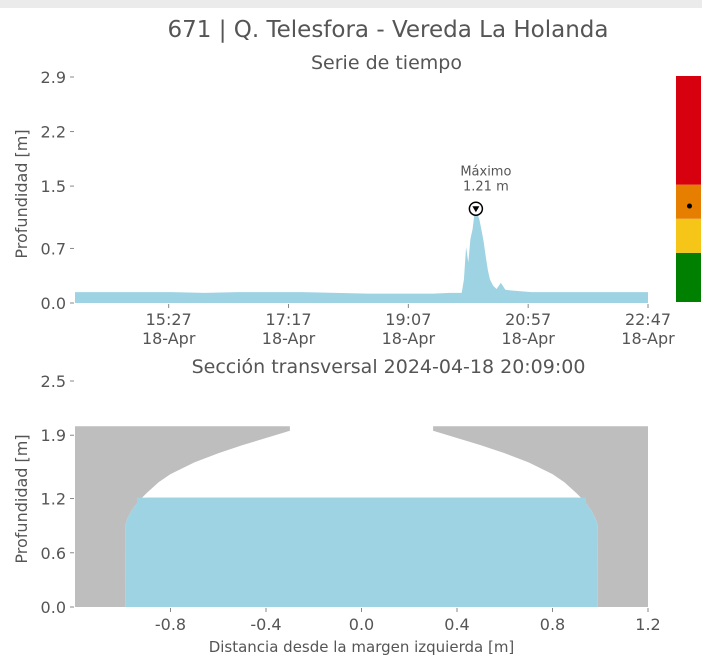 The width and height of the screenshot is (702, 665). Describe the element at coordinates (486, 187) in the screenshot. I see `max-value: 1.21 m` at that location.